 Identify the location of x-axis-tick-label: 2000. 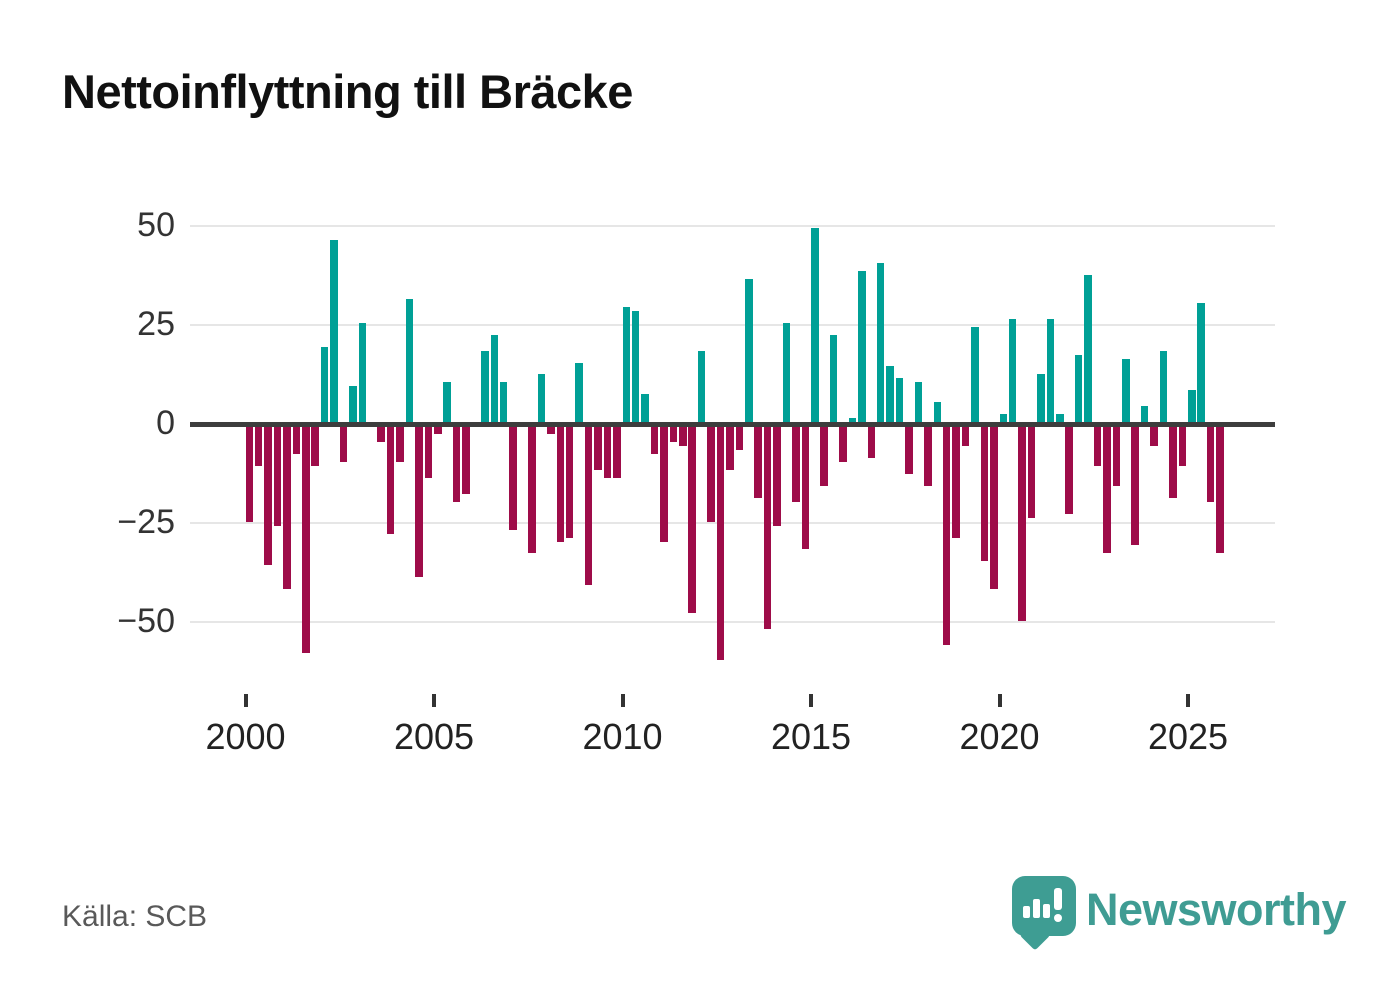
(245, 736).